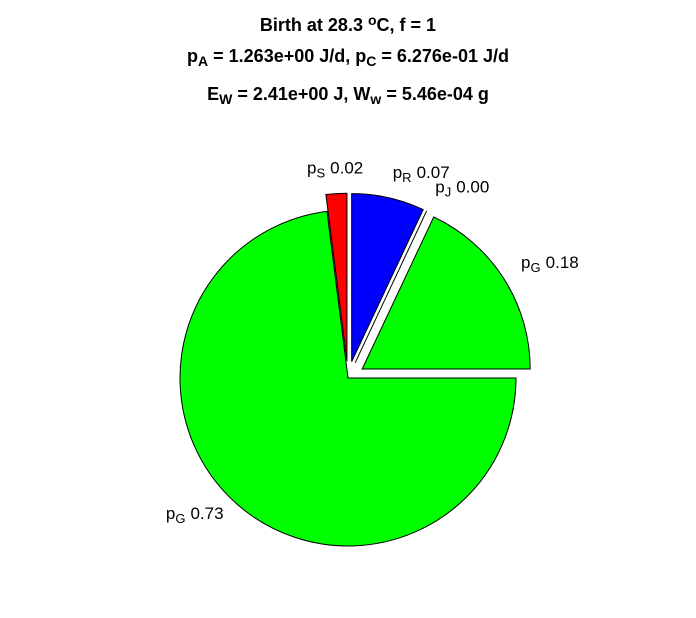  What do you see at coordinates (206, 513) in the screenshot?
I see `value-label: 0.73` at bounding box center [206, 513].